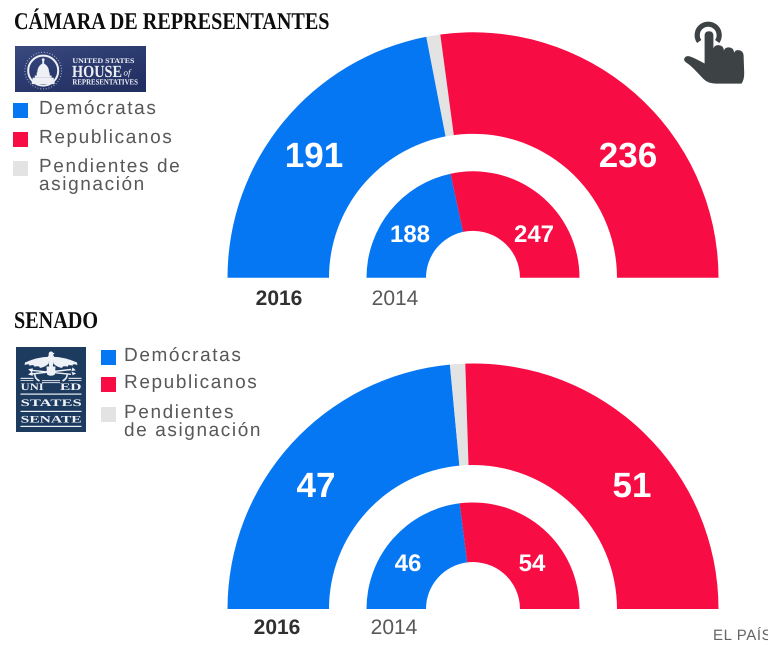 The image size is (768, 647). Describe the element at coordinates (51, 420) in the screenshot. I see `svg-text: SENATE` at that location.